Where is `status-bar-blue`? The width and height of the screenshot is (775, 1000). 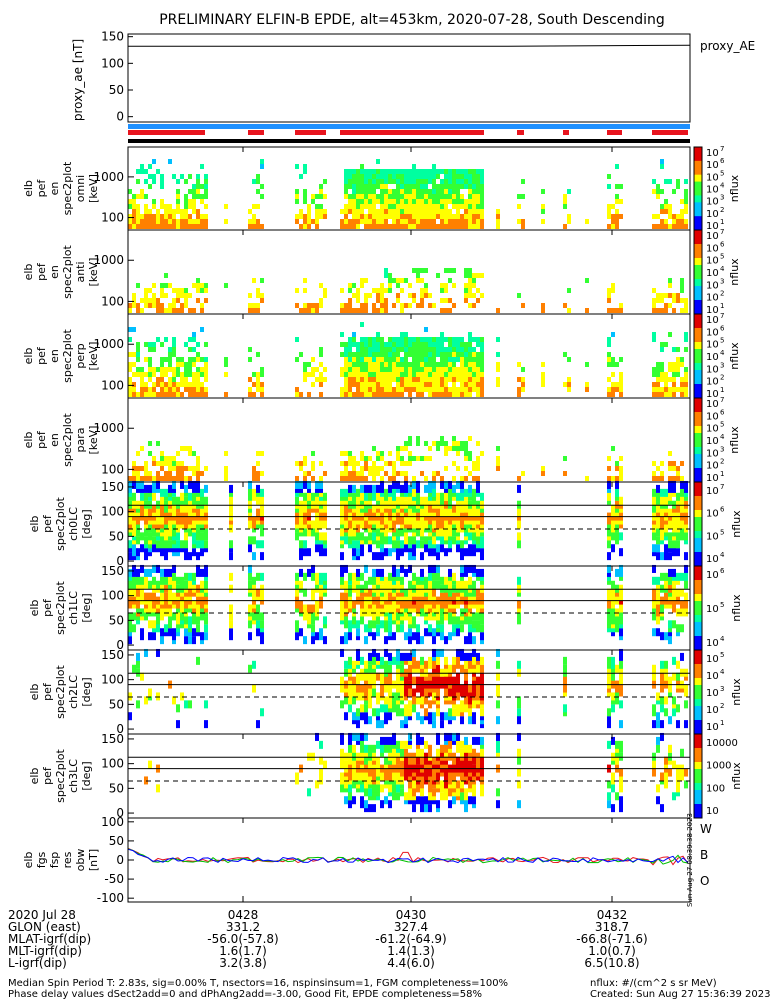
status-bar-blue is located at coordinates (409, 126).